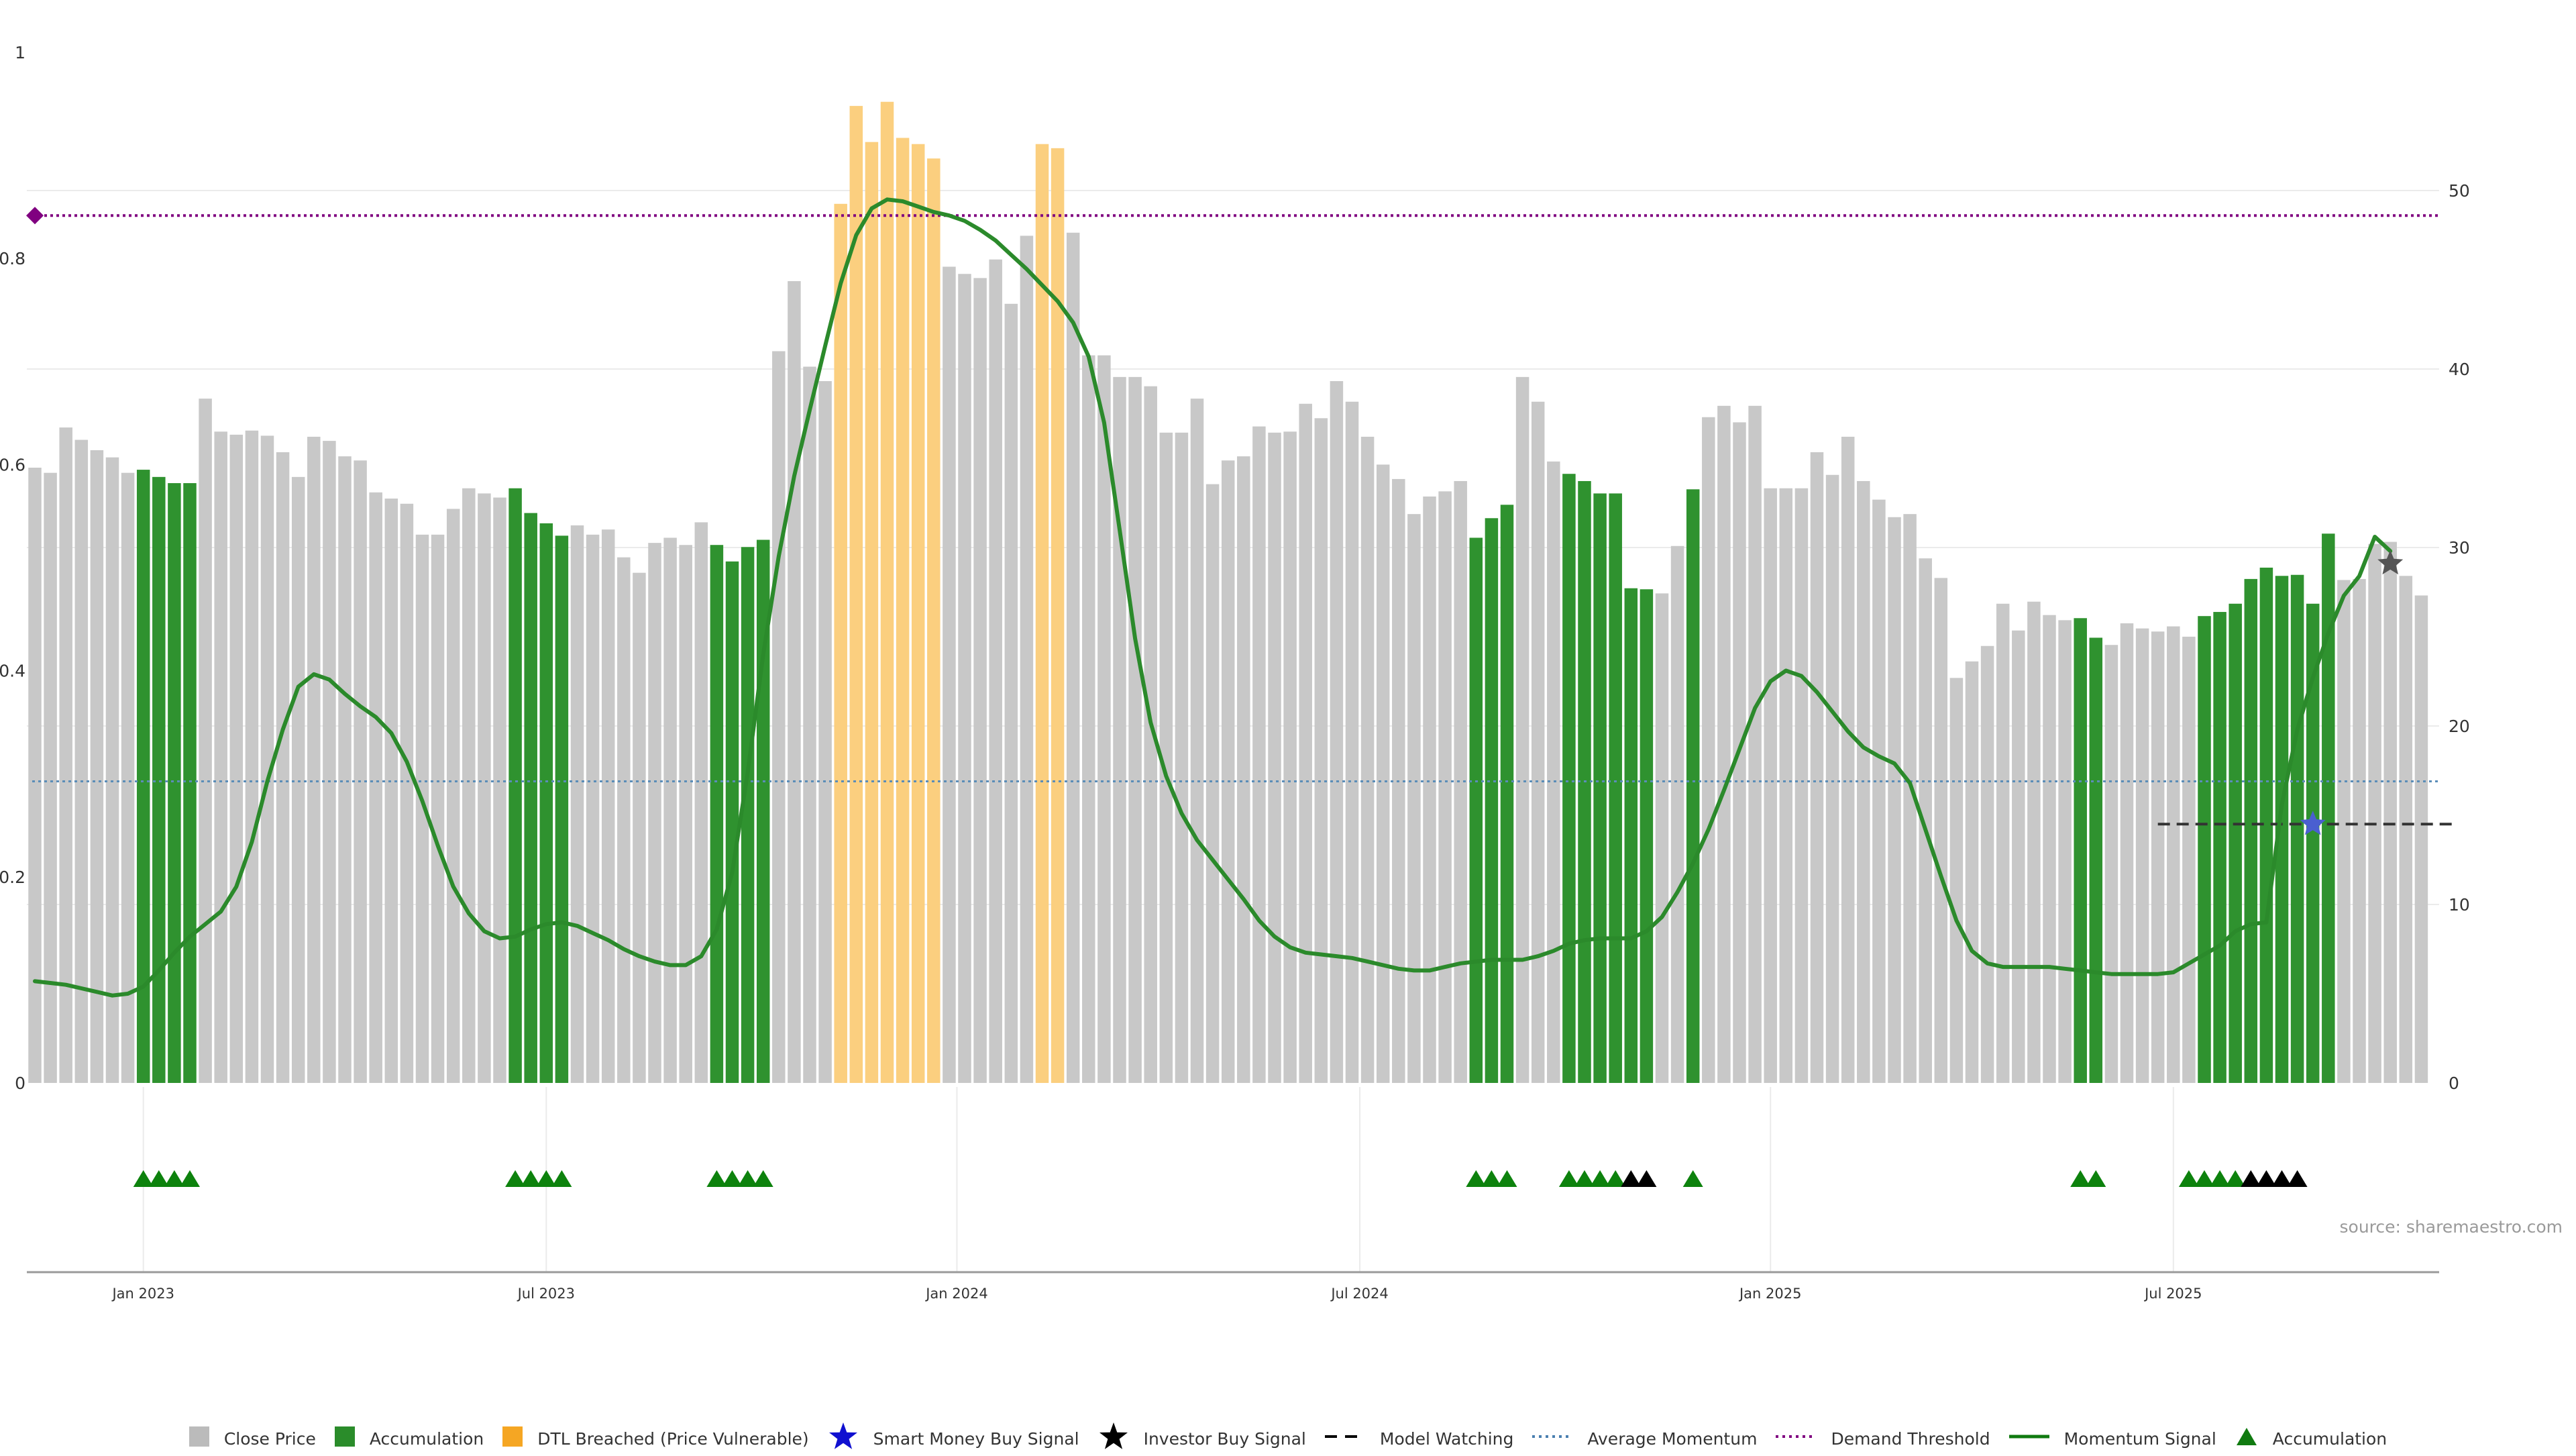 This screenshot has height=1456, width=2576. What do you see at coordinates (199, 1438) in the screenshot?
I see `legend-swatch-close` at bounding box center [199, 1438].